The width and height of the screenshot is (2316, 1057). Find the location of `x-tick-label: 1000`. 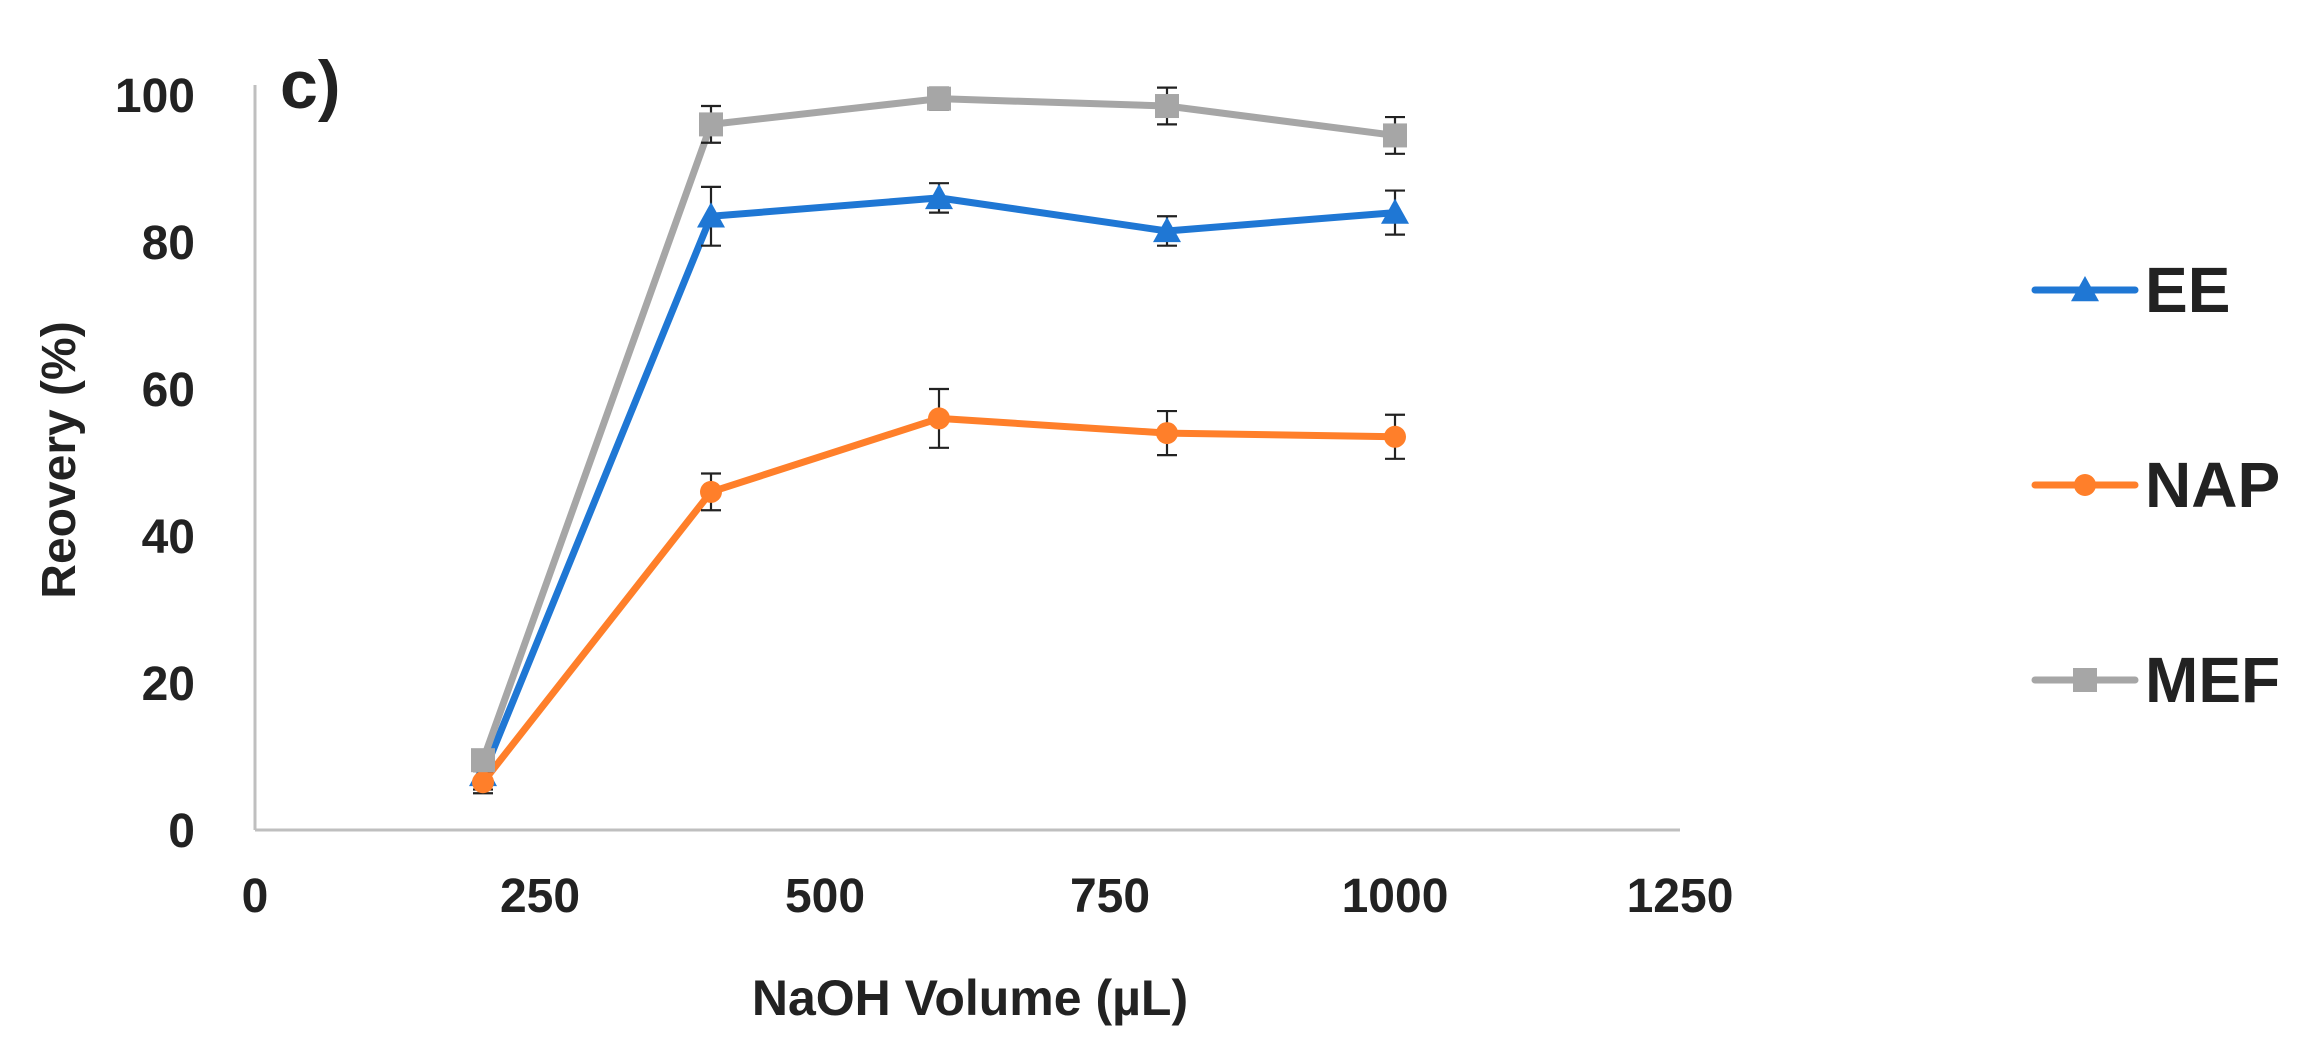

x-tick-label: 1000 is located at coordinates (1395, 896).